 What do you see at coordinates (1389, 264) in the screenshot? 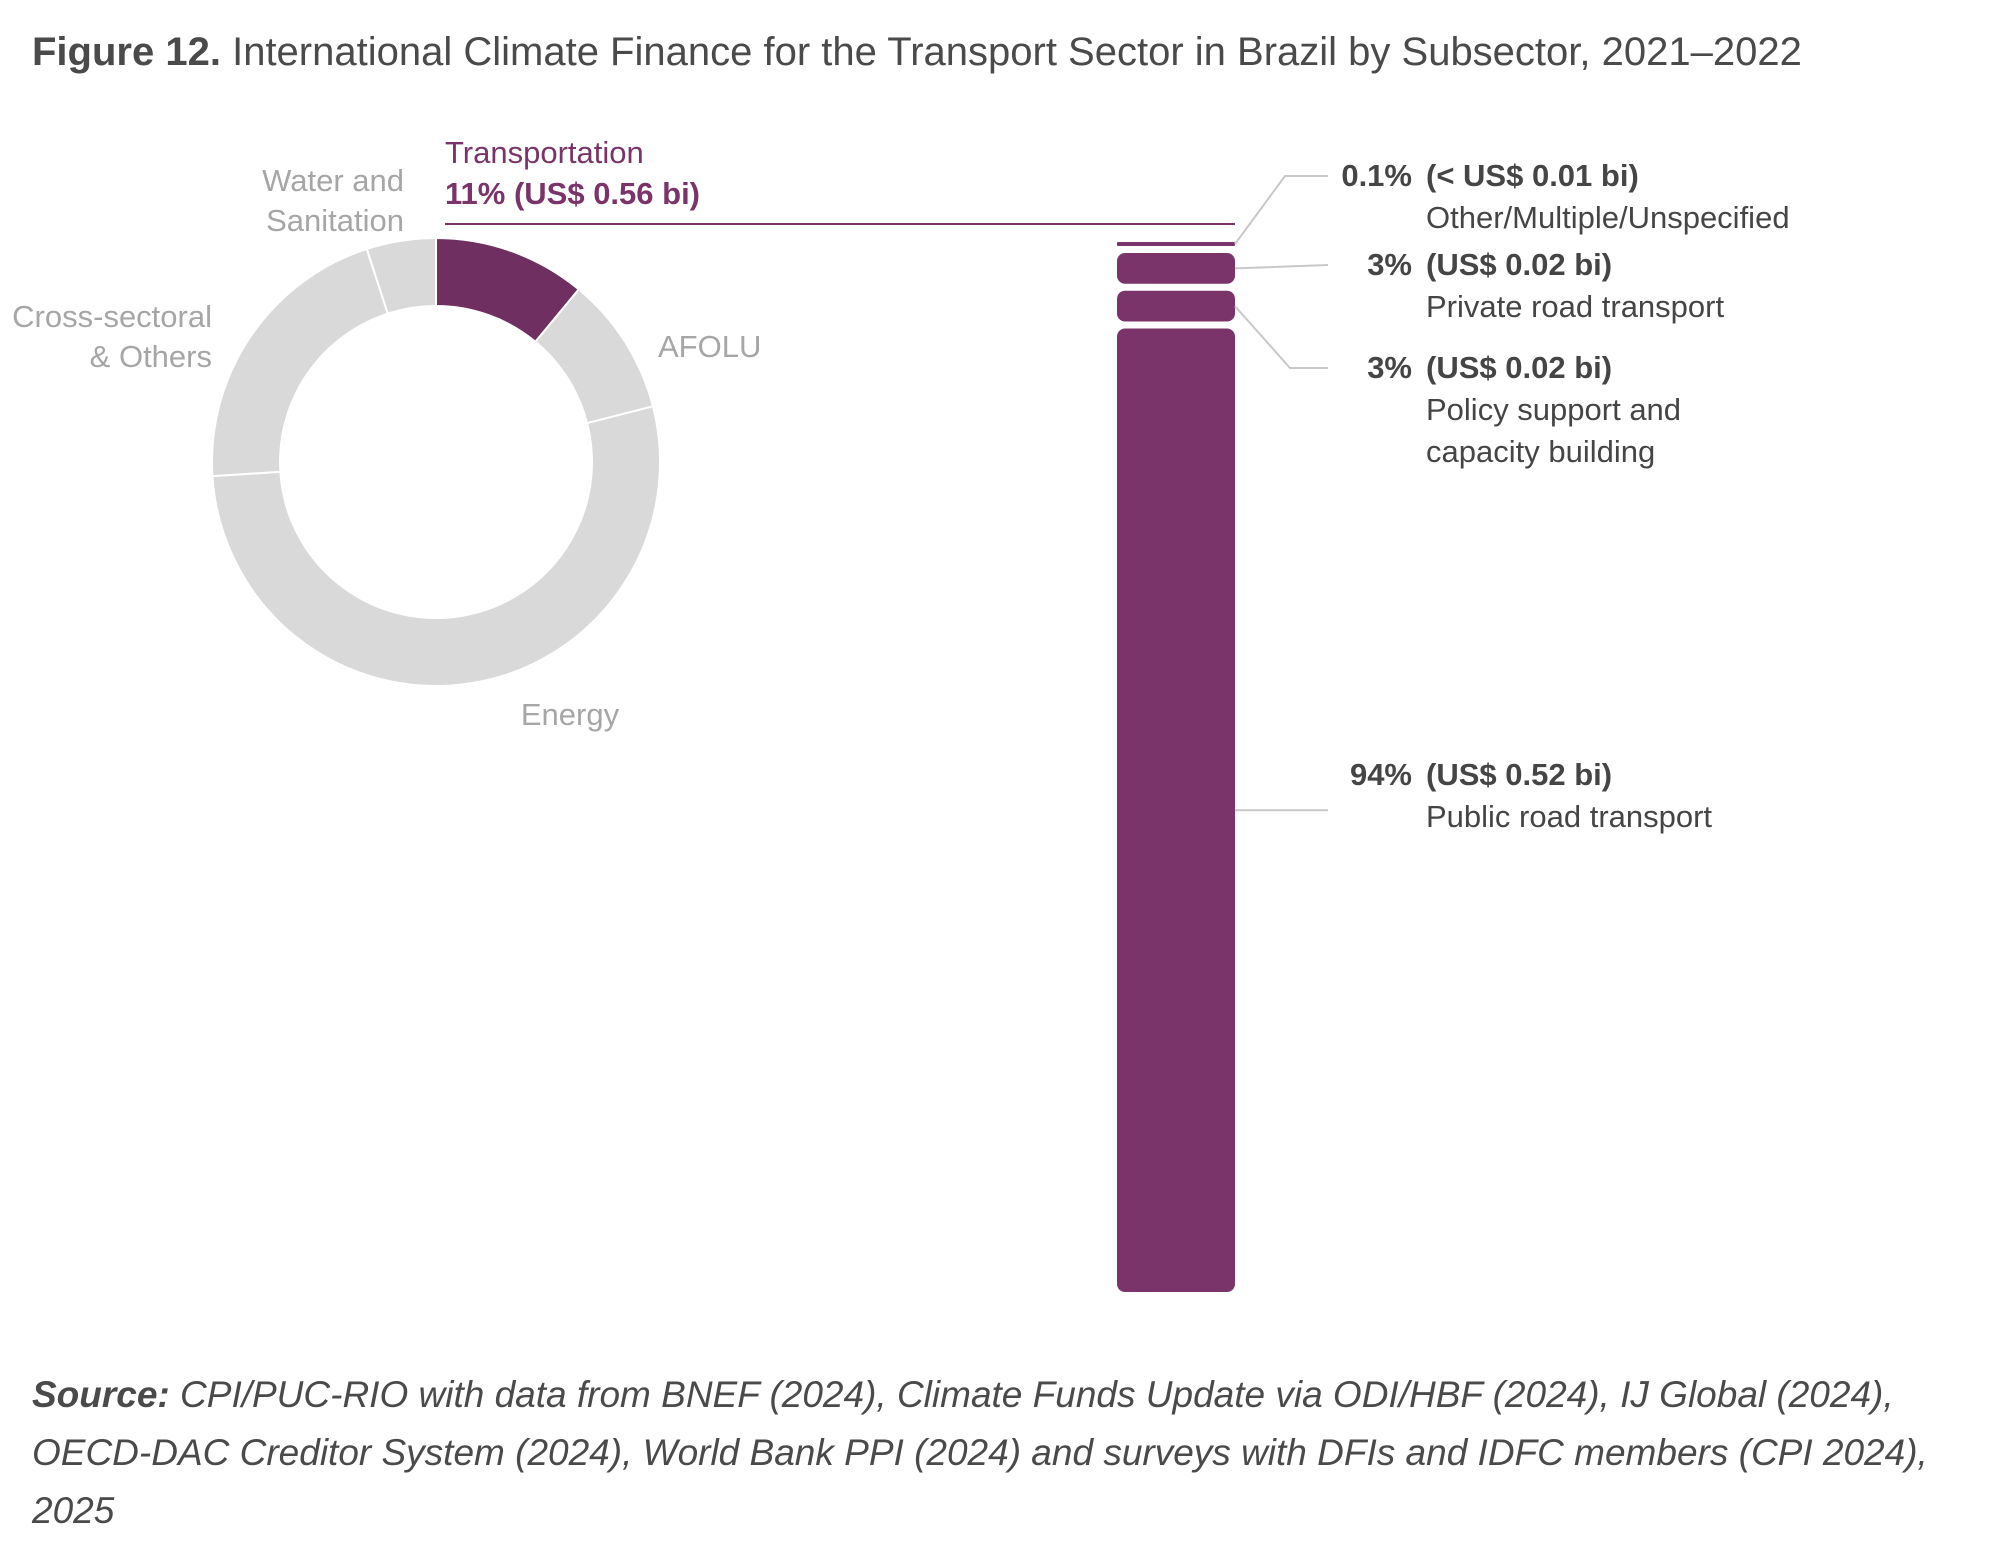
I see `pct-label-private-road-transport: 3%` at bounding box center [1389, 264].